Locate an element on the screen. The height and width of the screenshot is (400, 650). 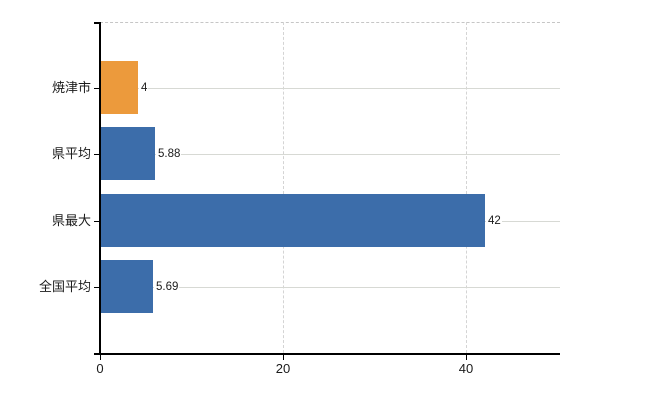
bar-value-label: 42 is located at coordinates (494, 221).